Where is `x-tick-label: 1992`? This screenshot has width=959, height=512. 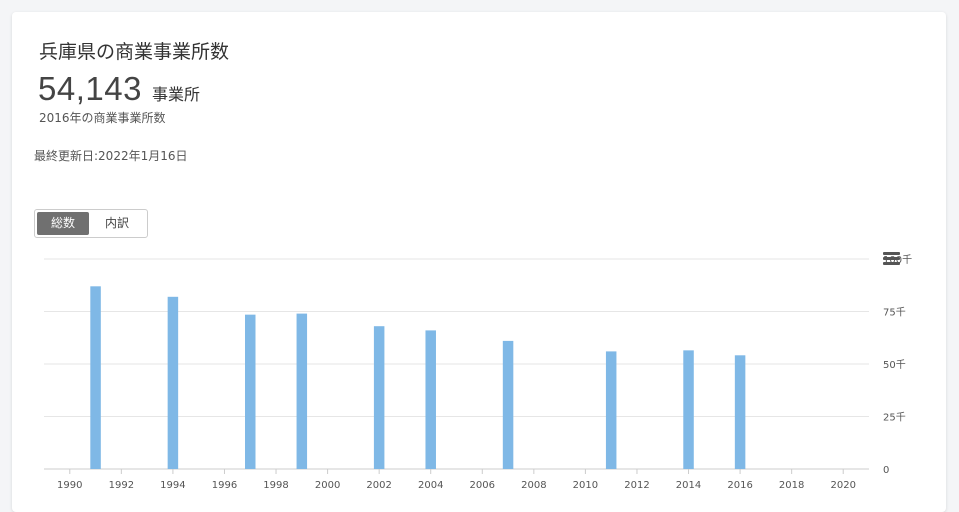 x-tick-label: 1992 is located at coordinates (121, 485).